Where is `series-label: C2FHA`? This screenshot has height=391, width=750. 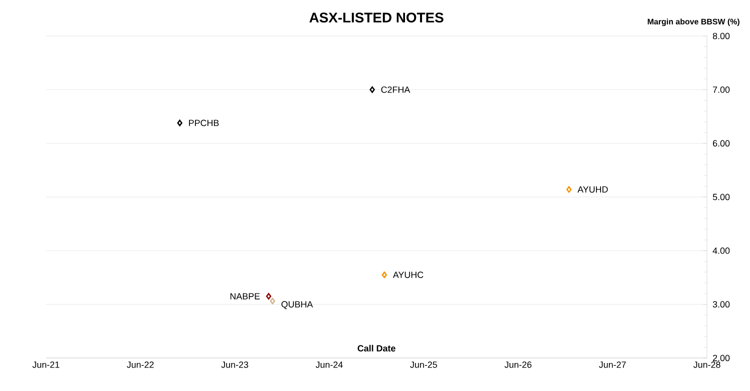
series-label: C2FHA is located at coordinates (395, 89).